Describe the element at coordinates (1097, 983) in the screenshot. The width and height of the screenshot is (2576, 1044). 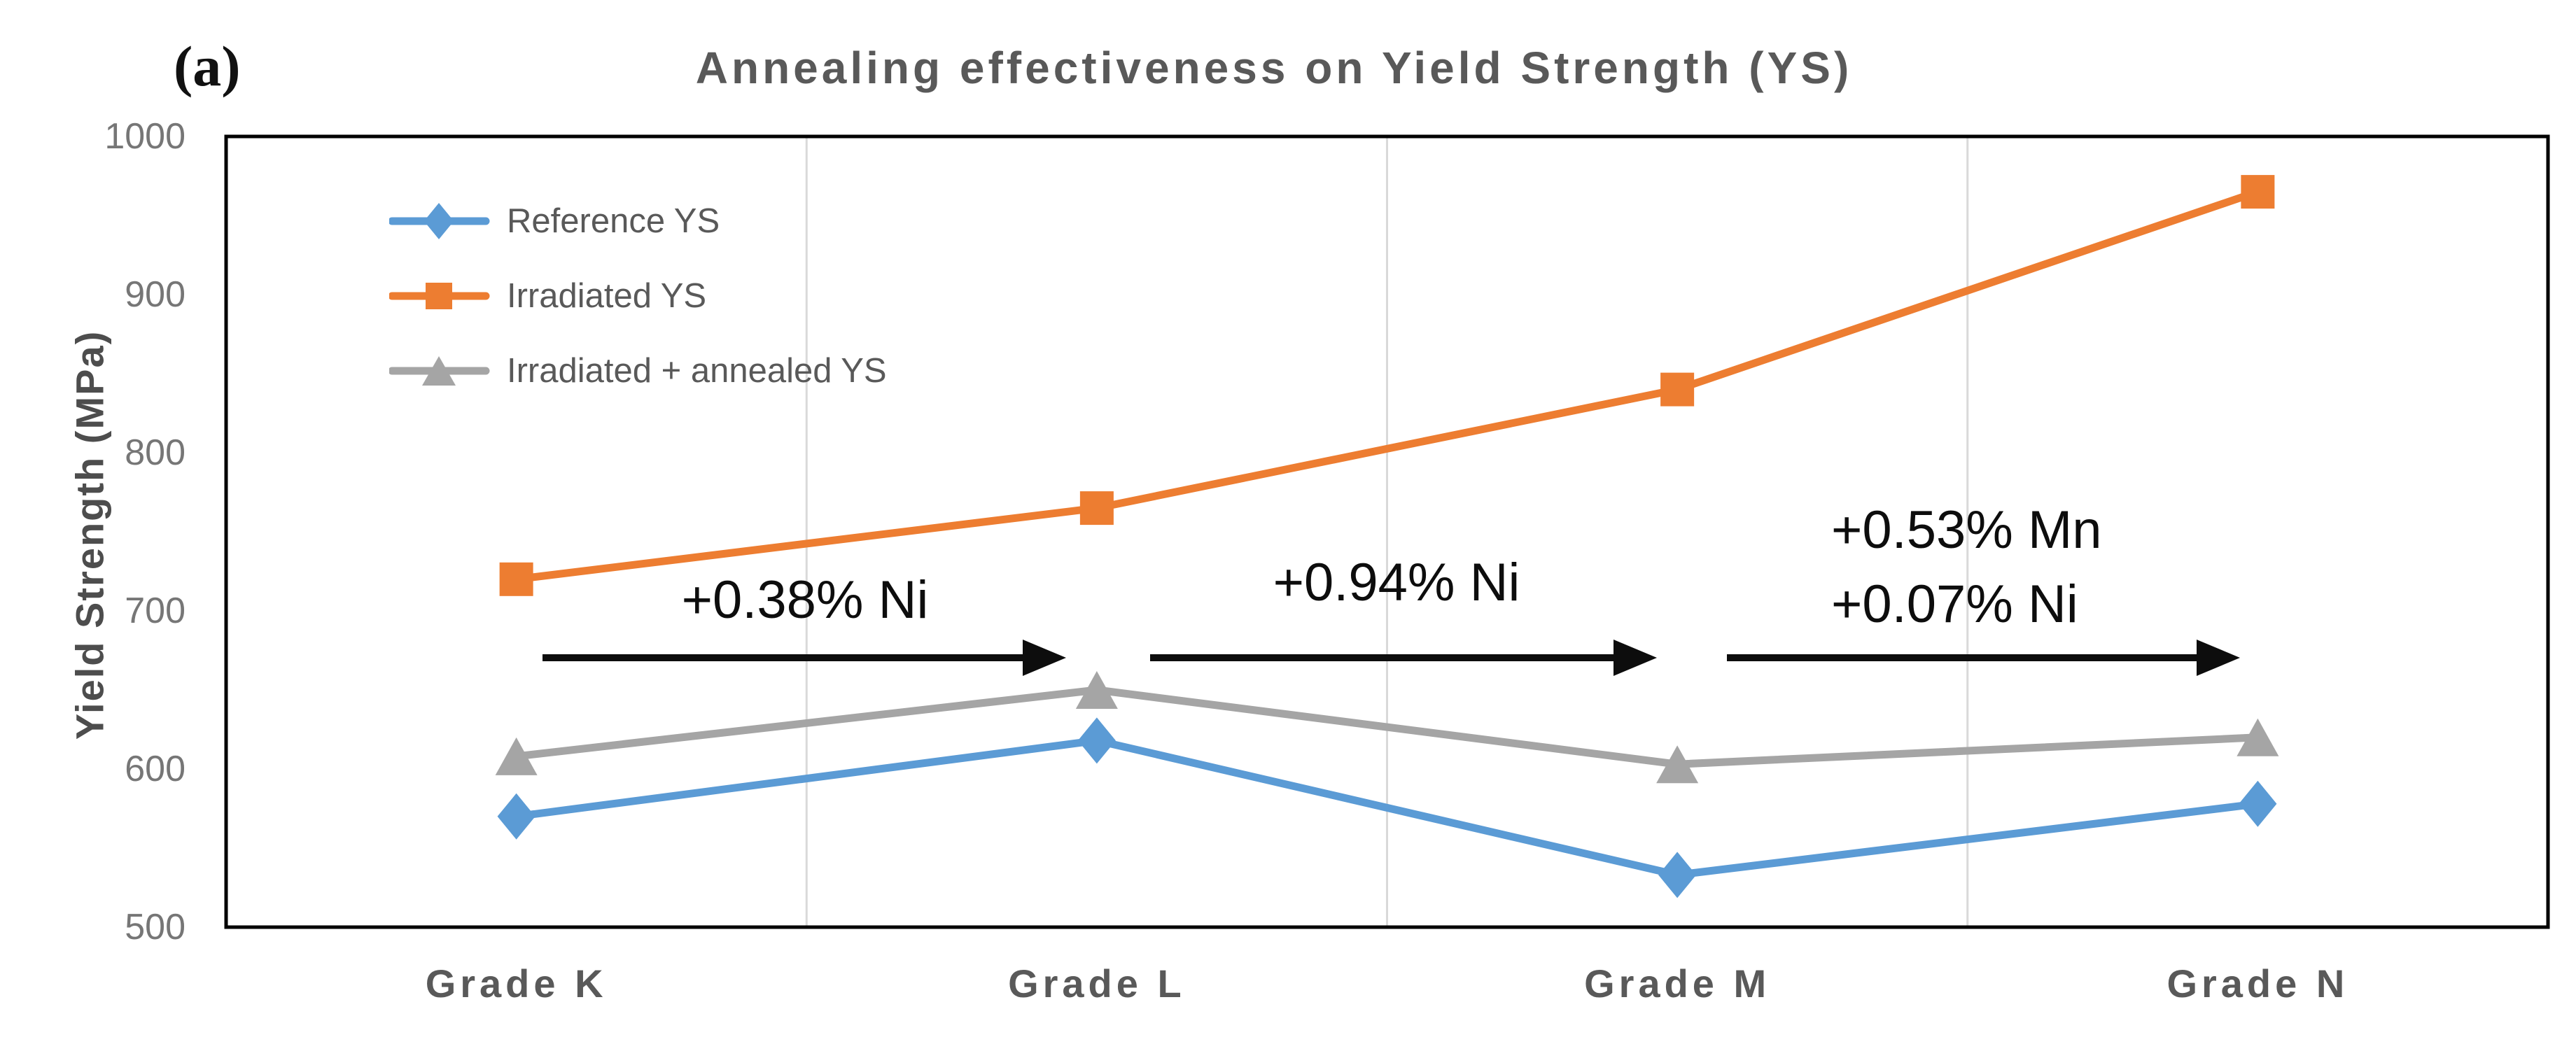
I see `x-category-label: Grade L` at that location.